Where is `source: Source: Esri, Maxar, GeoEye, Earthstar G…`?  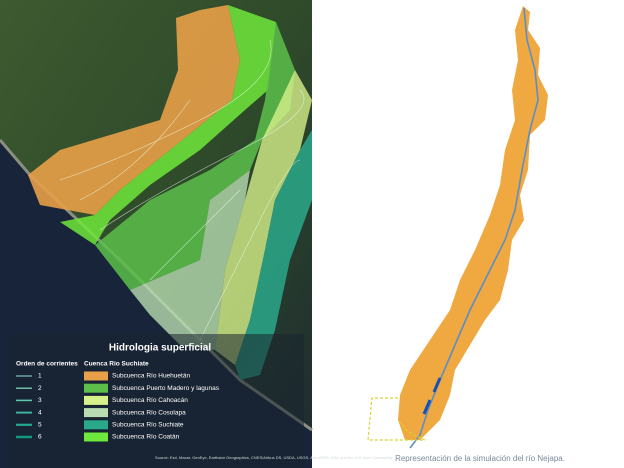
source: Source: Esri, Maxar, GeoEye, Earthstar G… is located at coordinates (273, 457).